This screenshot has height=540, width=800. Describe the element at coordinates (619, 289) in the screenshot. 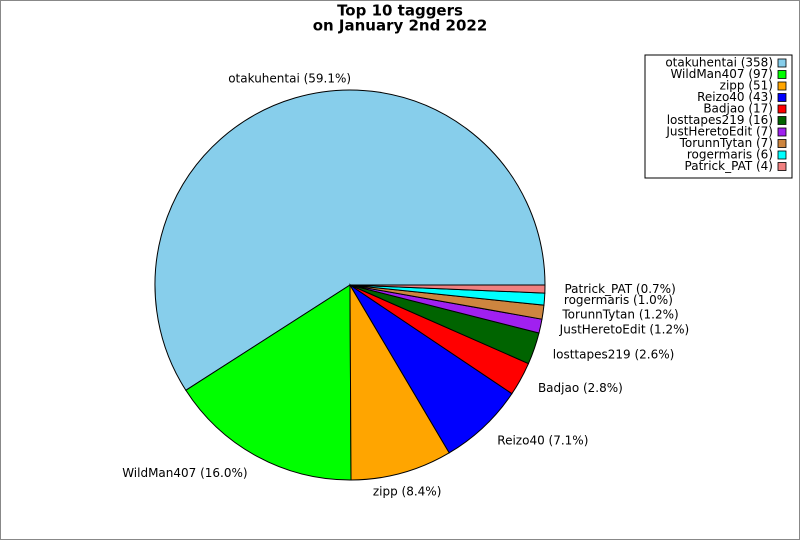

I see `slice-label: Patrick_PAT (0.7%)` at that location.